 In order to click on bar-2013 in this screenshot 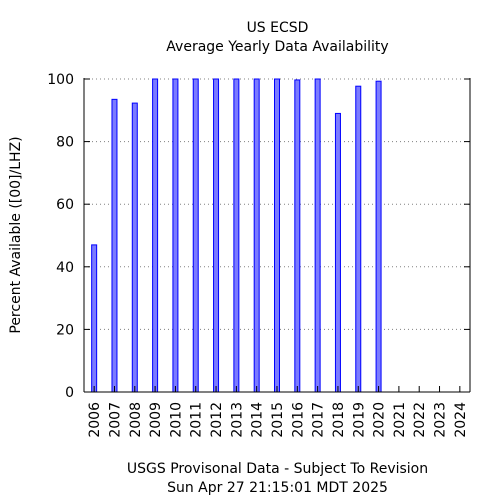, I will do `click(236, 235)`.